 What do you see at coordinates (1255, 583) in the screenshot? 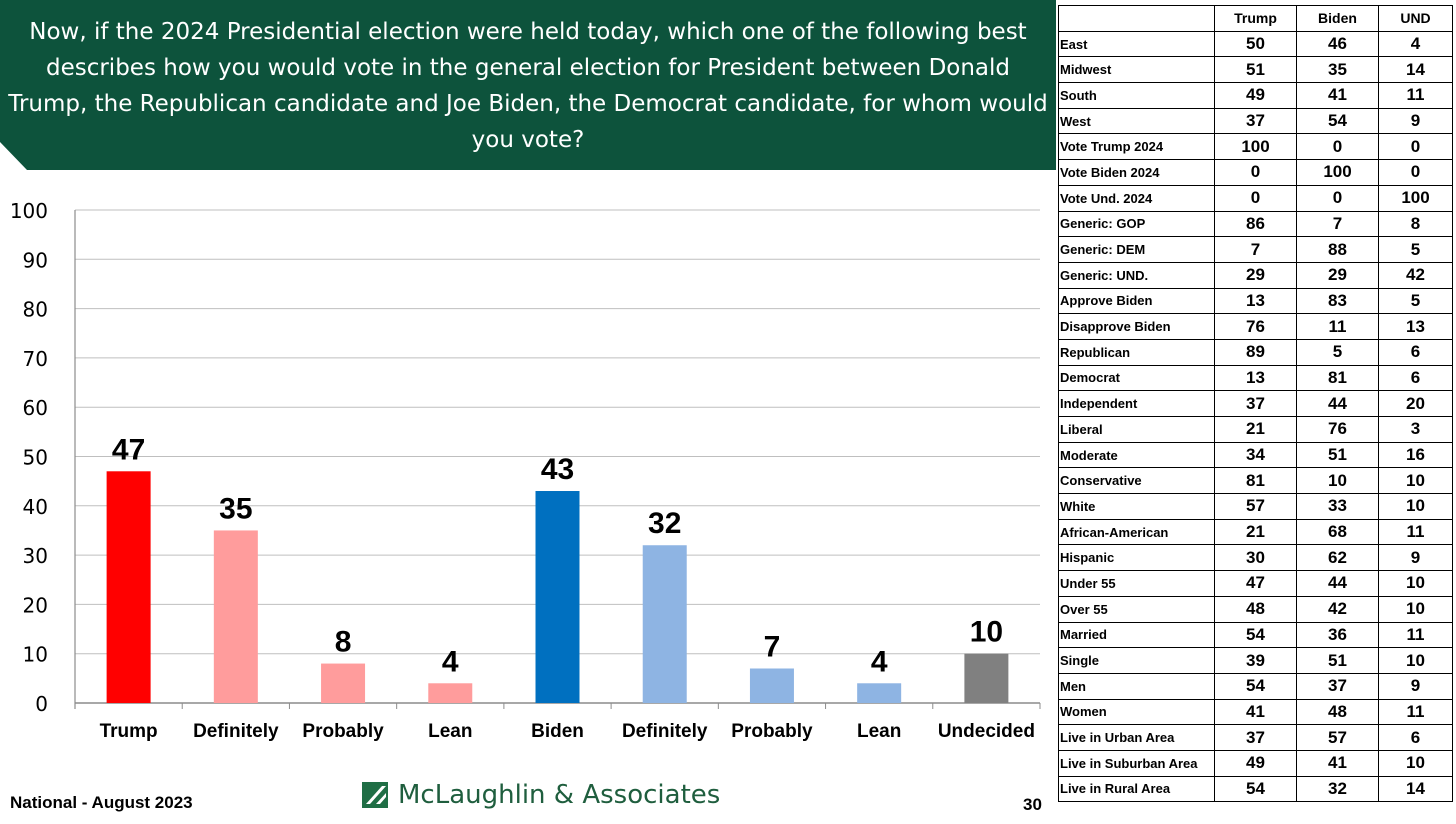
I see `table-cell-trump: 47` at bounding box center [1255, 583].